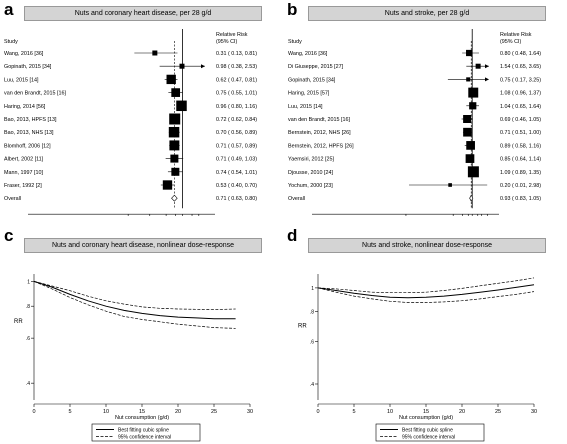 The height and width of the screenshot is (444, 567). I want to click on chd-dr-x-tick-label: 5, so click(69, 412).